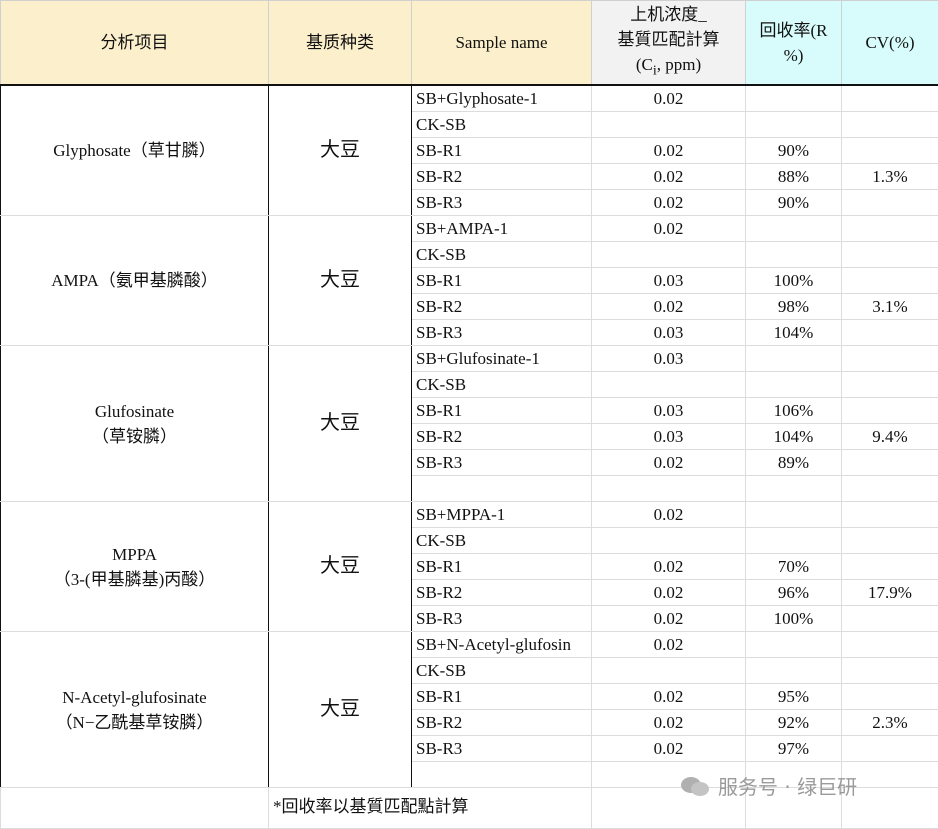 The height and width of the screenshot is (829, 938). Describe the element at coordinates (644, 64) in the screenshot. I see `header-unit-part: (C` at that location.